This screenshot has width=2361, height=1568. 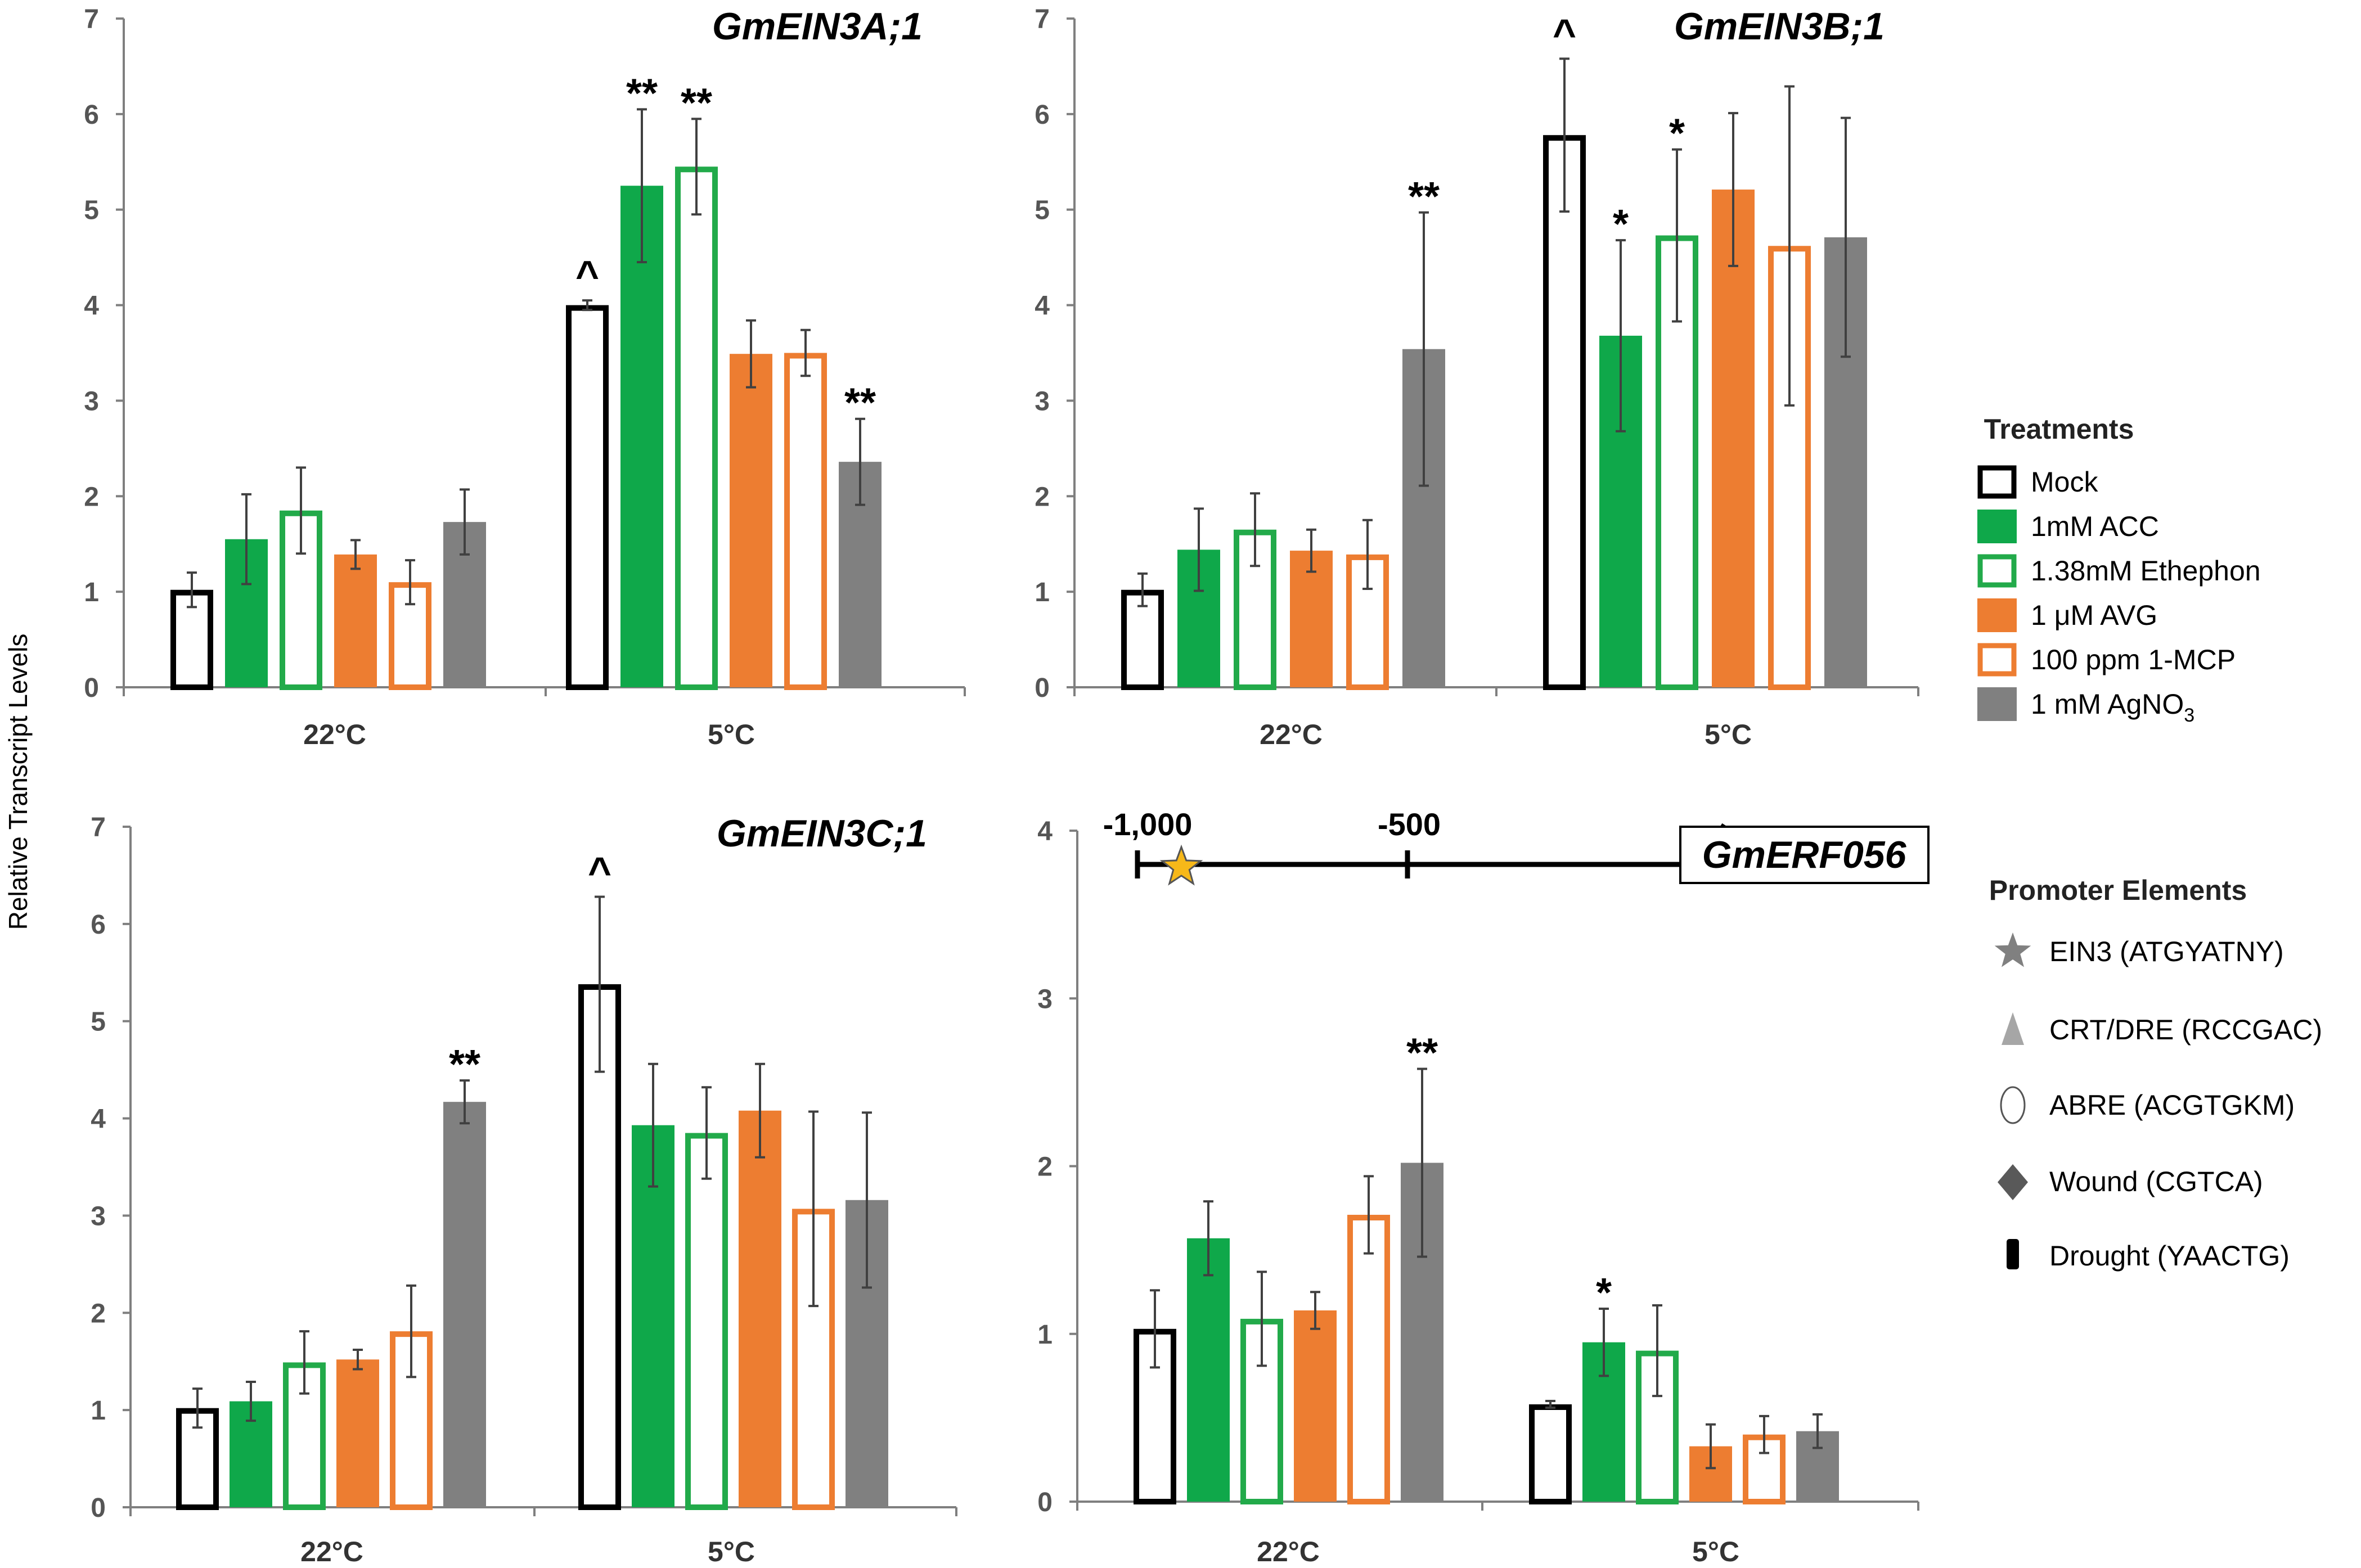 What do you see at coordinates (1181, 865) in the screenshot?
I see `ein3-star-icon` at bounding box center [1181, 865].